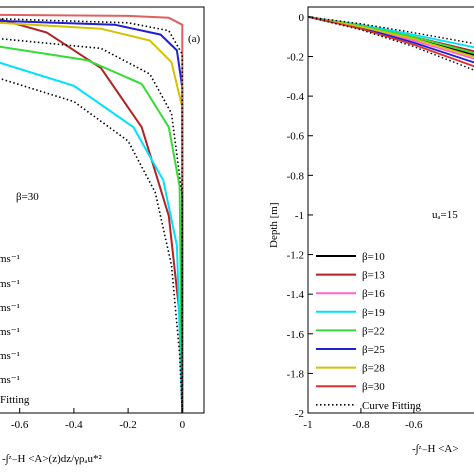  I want to click on right-y-tick-label: -1.6, so click(296, 335).